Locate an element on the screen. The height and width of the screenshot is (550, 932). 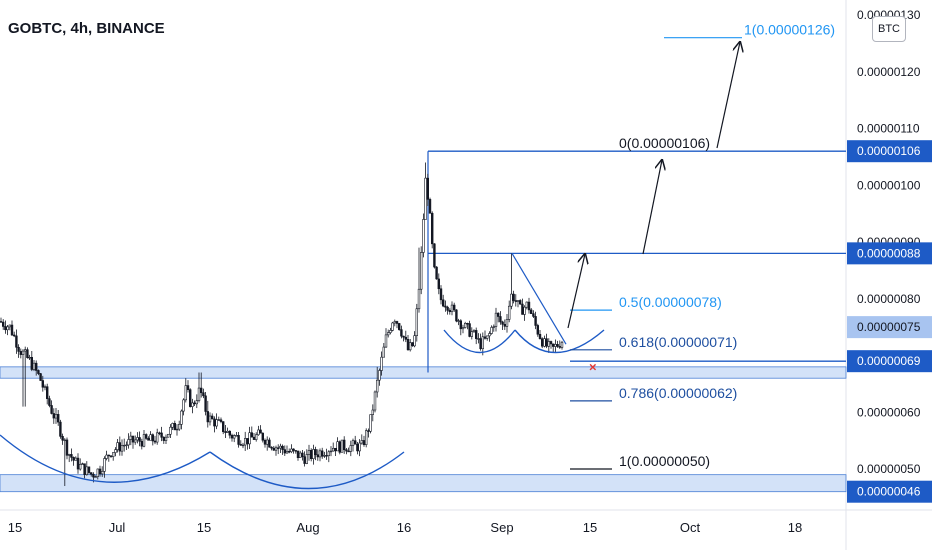
cup-arc-left is located at coordinates (105, 458).